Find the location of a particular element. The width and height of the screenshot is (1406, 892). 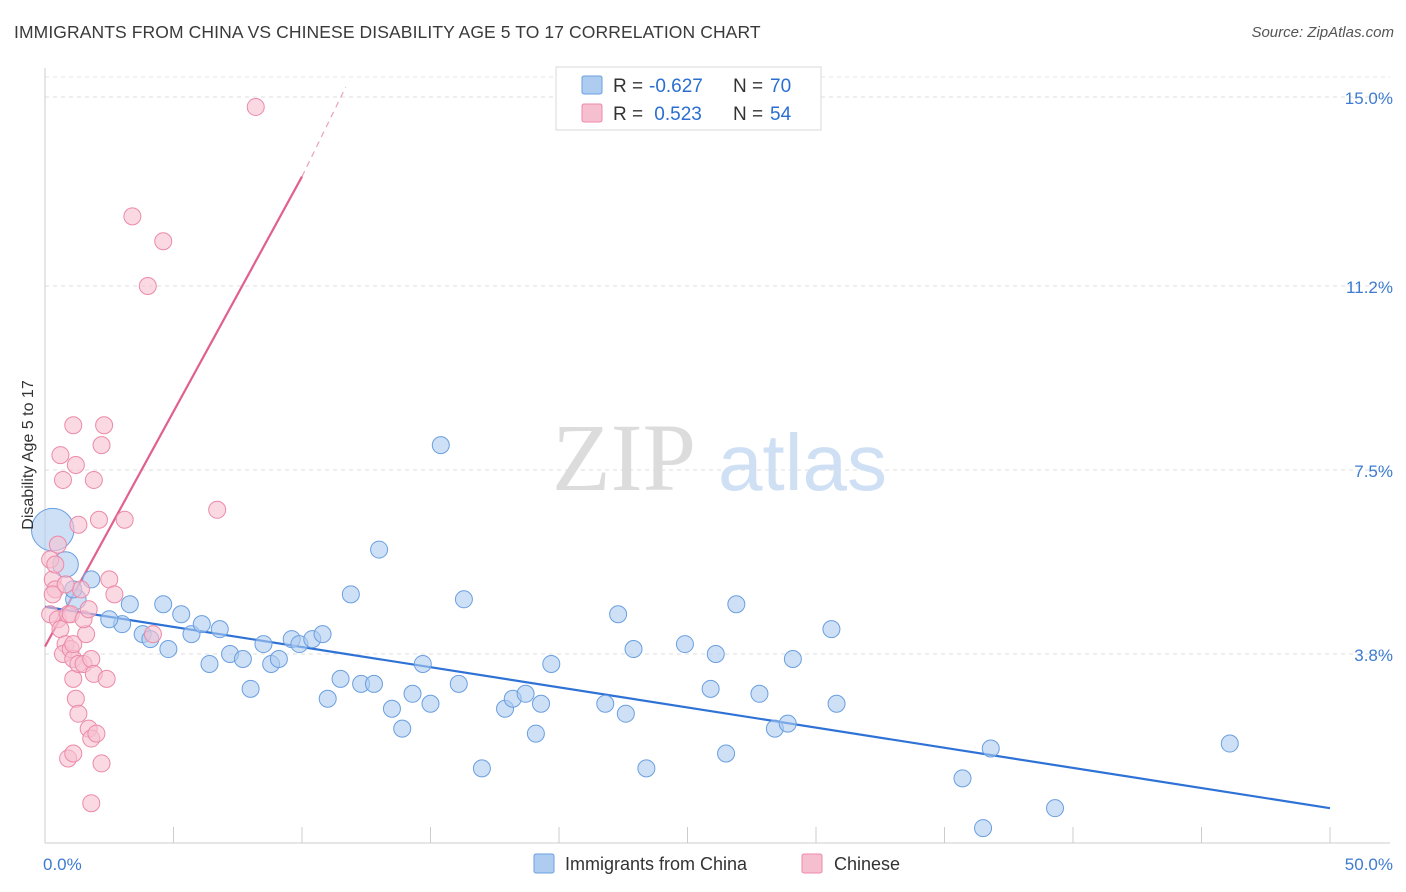

y-tick-label-2: 11.2% is located at coordinates (1369, 287).